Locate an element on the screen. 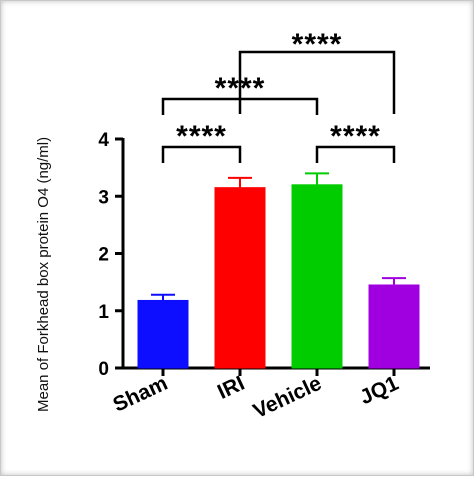 The image size is (476, 478). x-tick-label: IRI is located at coordinates (231, 388).